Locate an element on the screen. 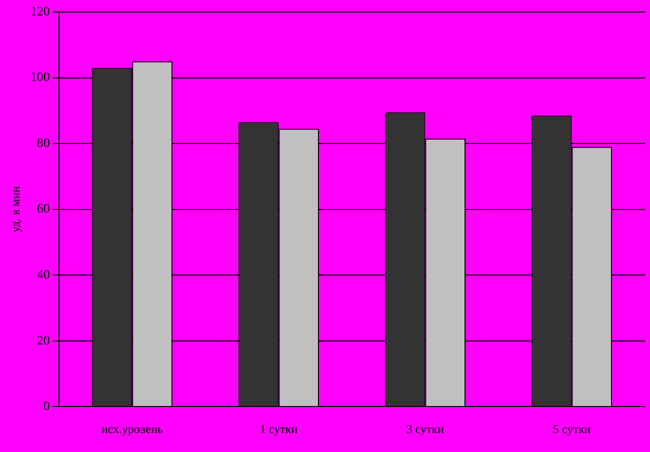 The height and width of the screenshot is (452, 650). x-tick-label: 3 сутки is located at coordinates (425, 429).